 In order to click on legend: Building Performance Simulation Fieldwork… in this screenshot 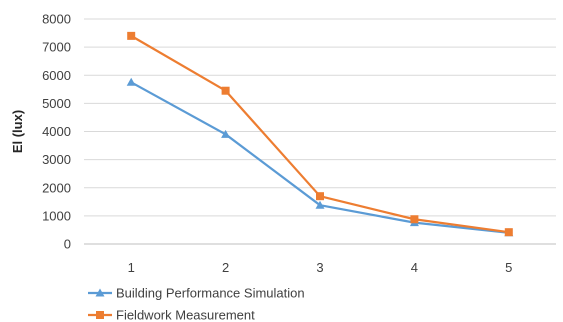, I will do `click(196, 304)`.